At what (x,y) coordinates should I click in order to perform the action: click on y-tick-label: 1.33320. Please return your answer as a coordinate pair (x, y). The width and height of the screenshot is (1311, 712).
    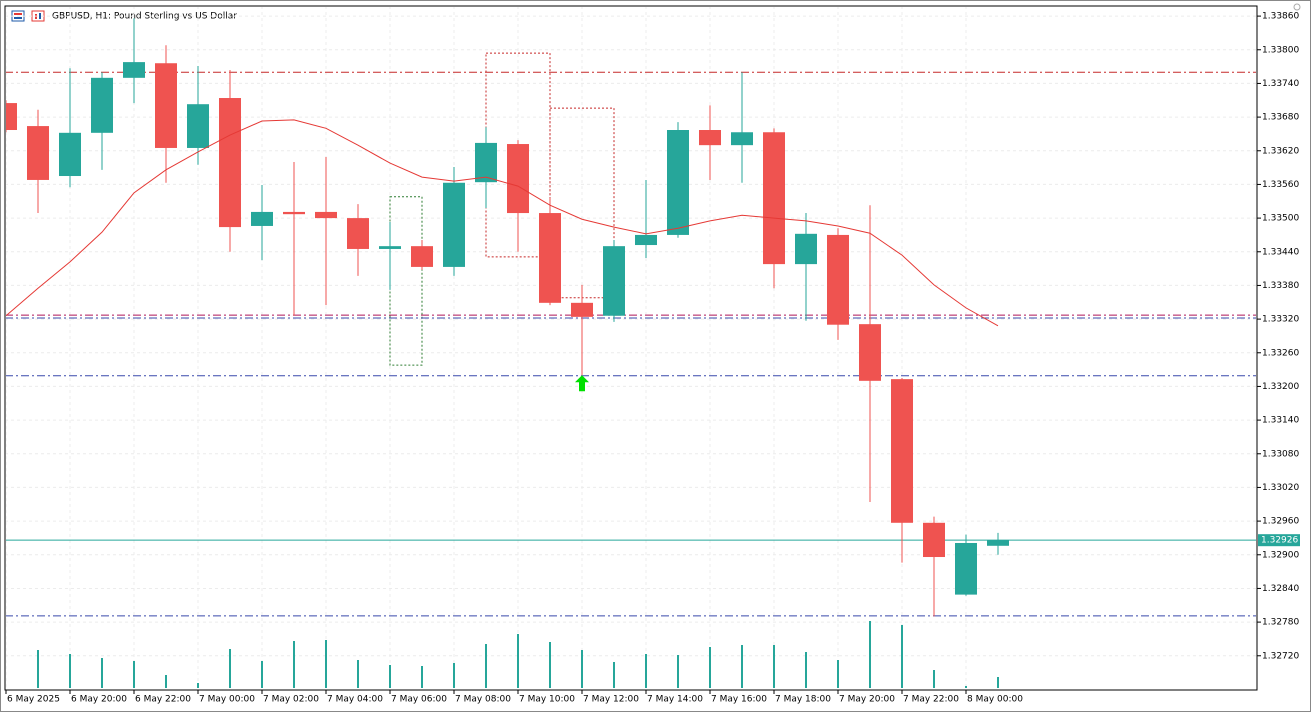
    Looking at the image, I should click on (1280, 320).